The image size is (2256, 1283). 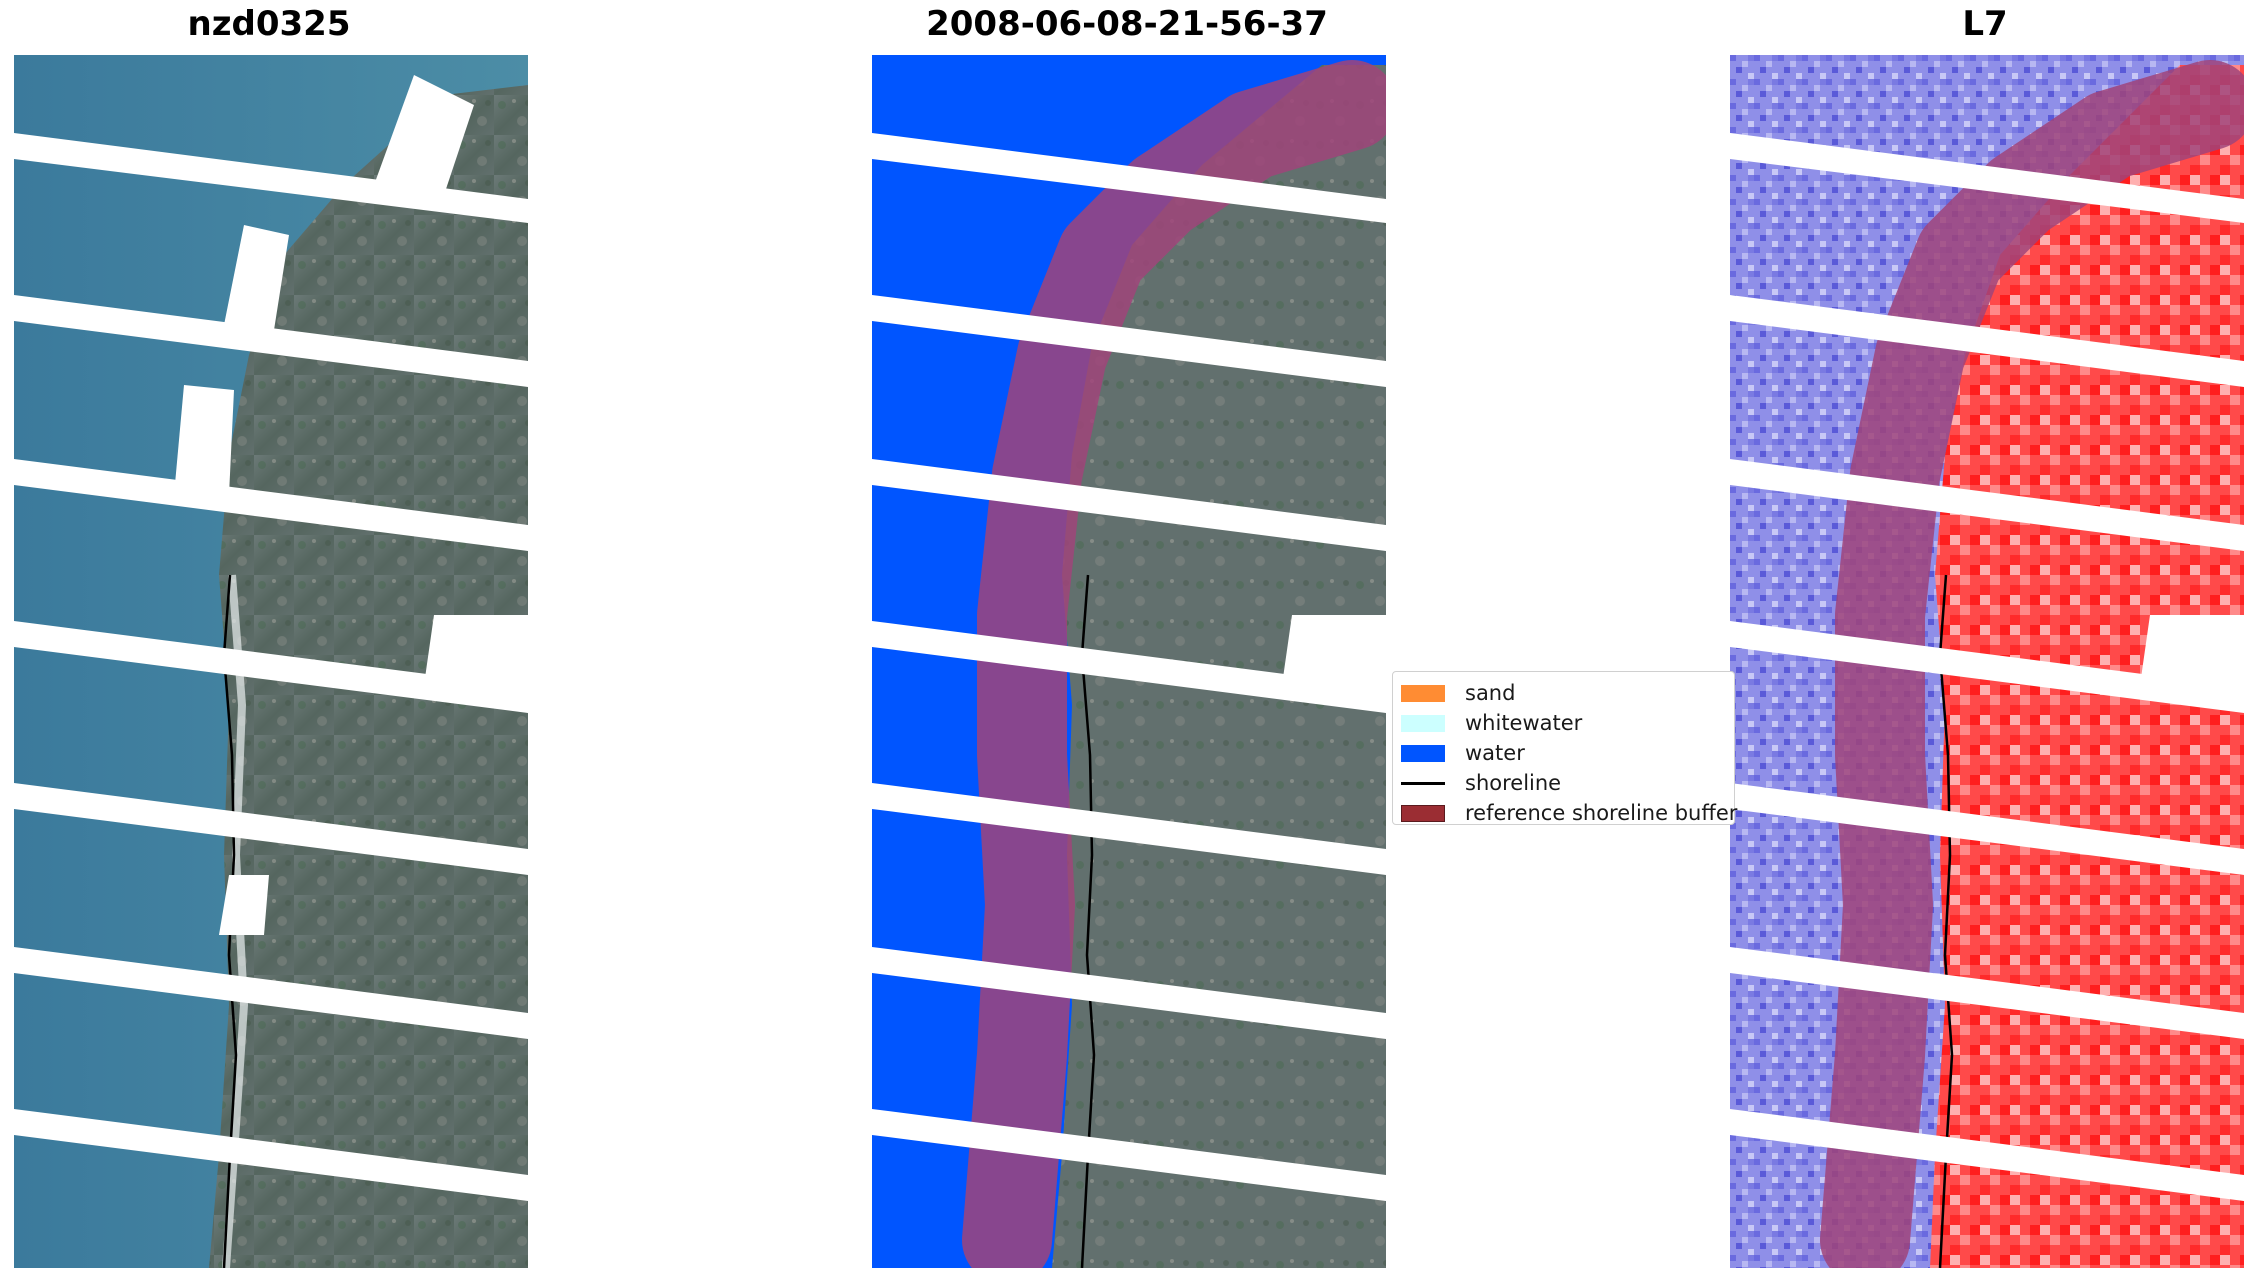 What do you see at coordinates (1490, 693) in the screenshot?
I see `legend-label: sand` at bounding box center [1490, 693].